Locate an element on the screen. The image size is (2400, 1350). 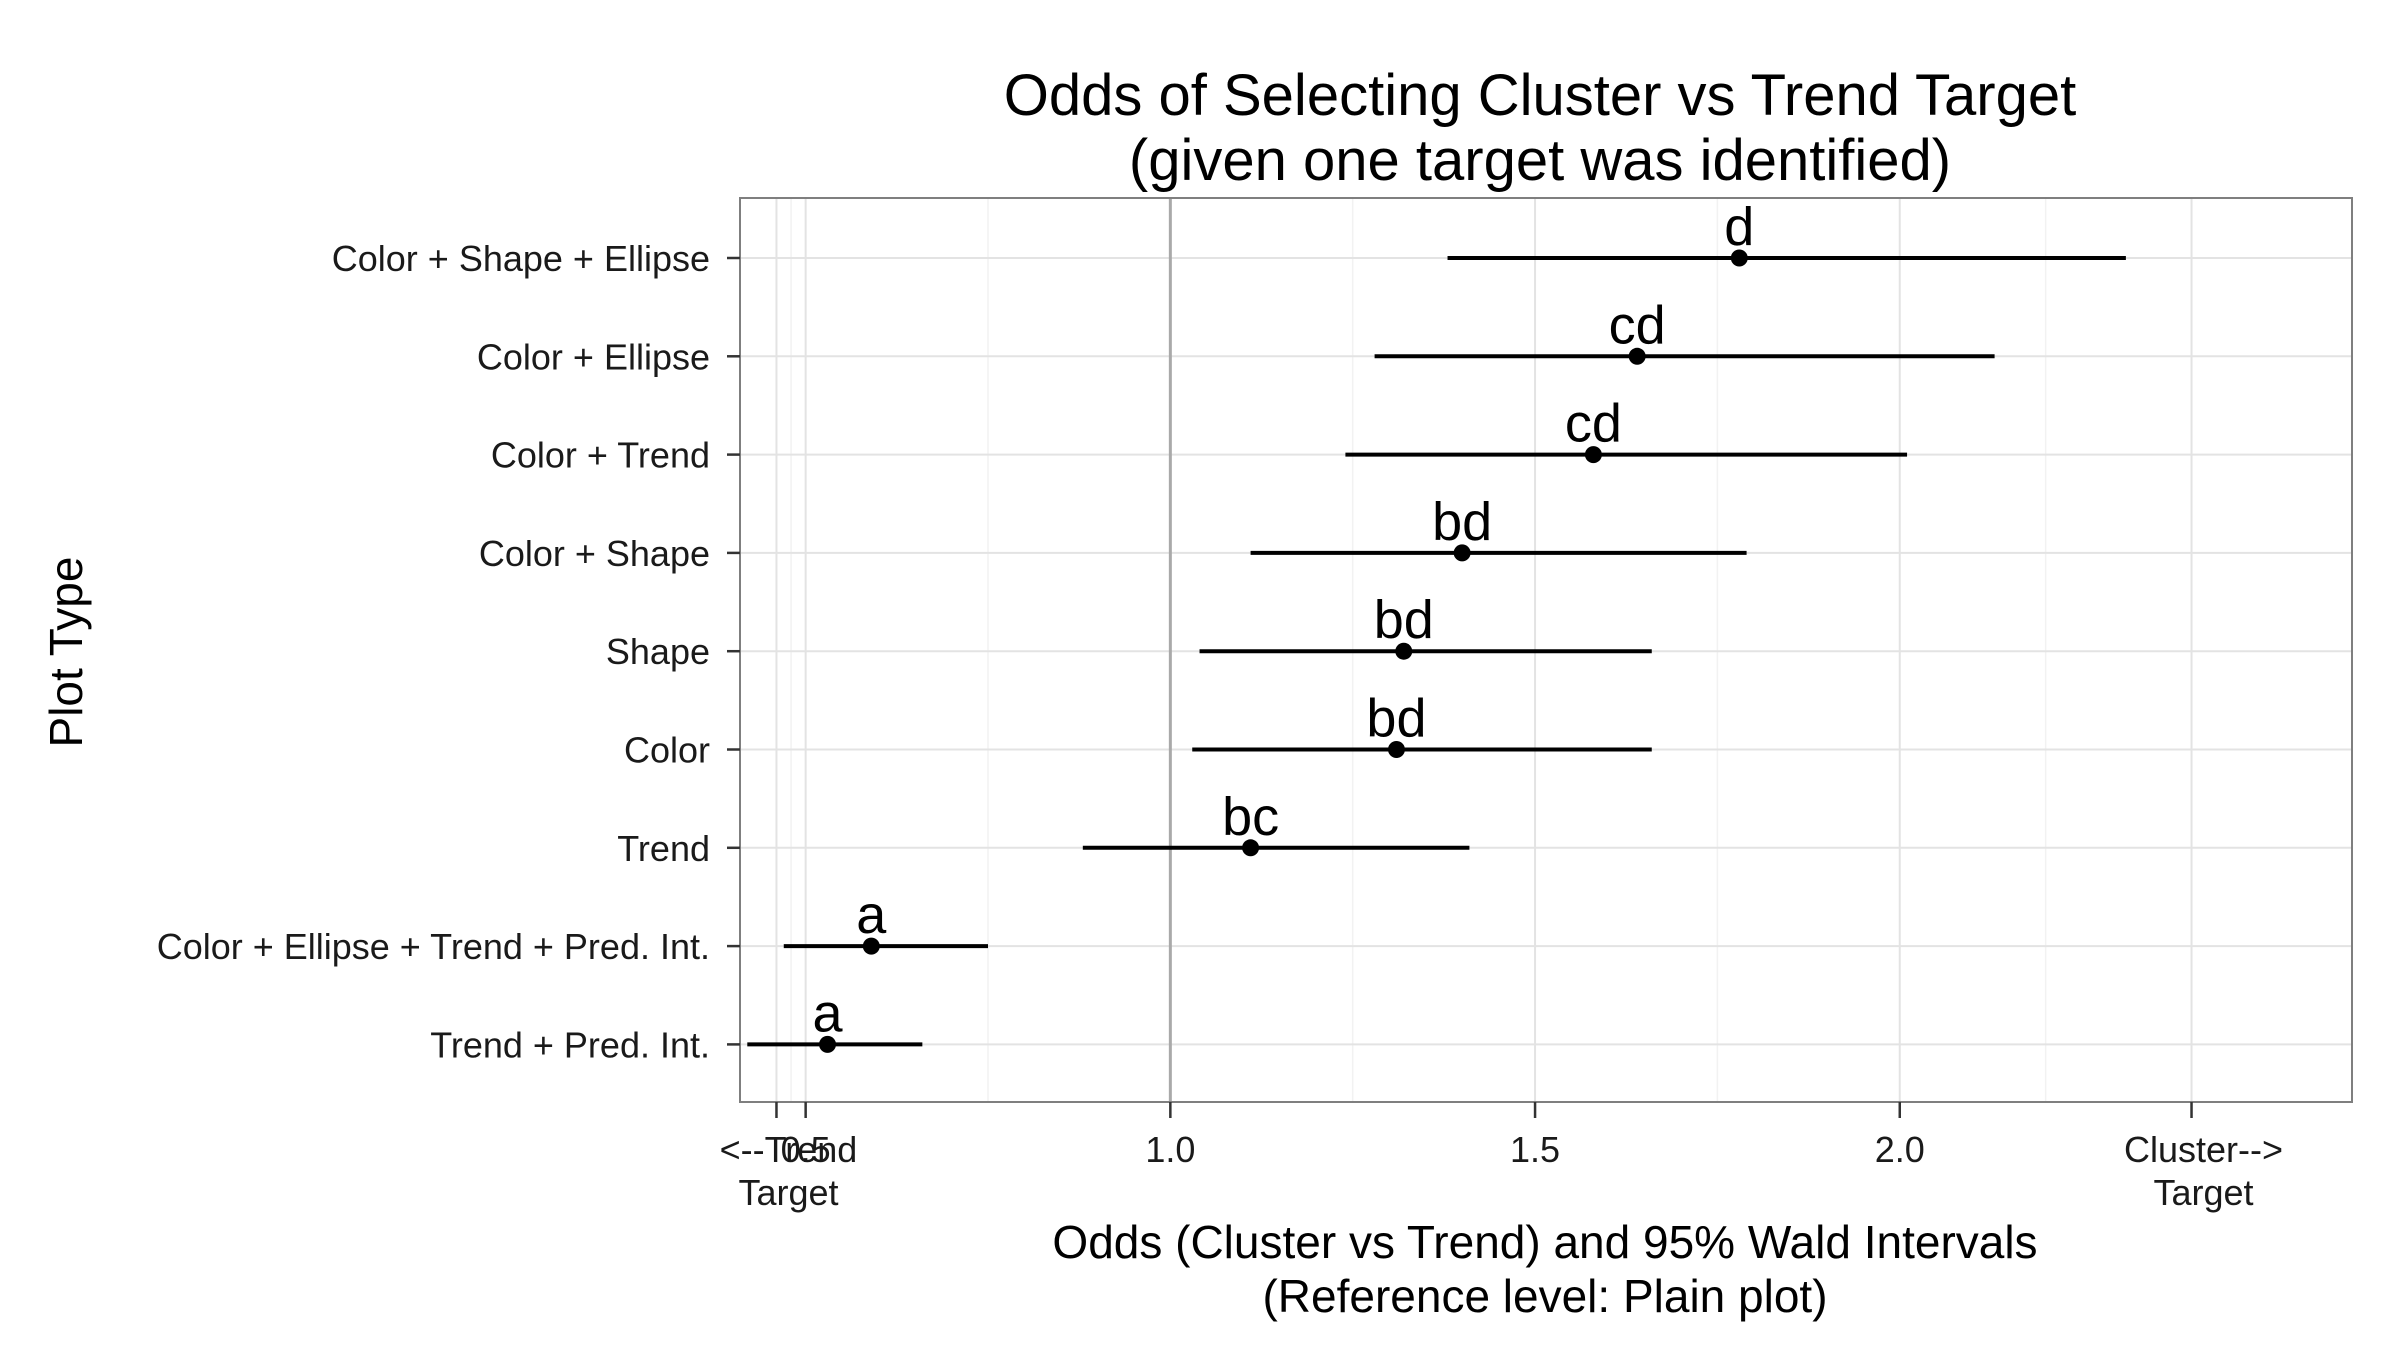
x-tick-label-line: 1.5 is located at coordinates (1535, 1149).